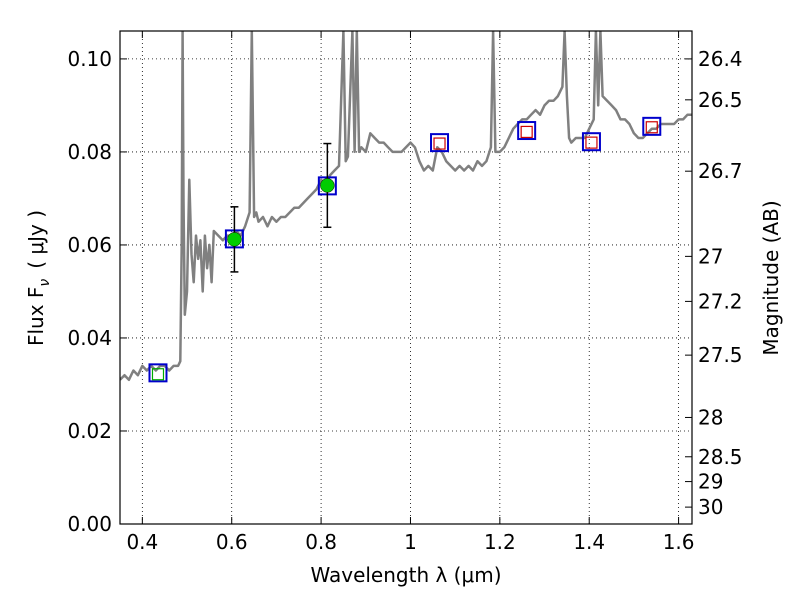  What do you see at coordinates (36, 239) in the screenshot?
I see `y-axis-label-unit: ( μJy )` at bounding box center [36, 239].